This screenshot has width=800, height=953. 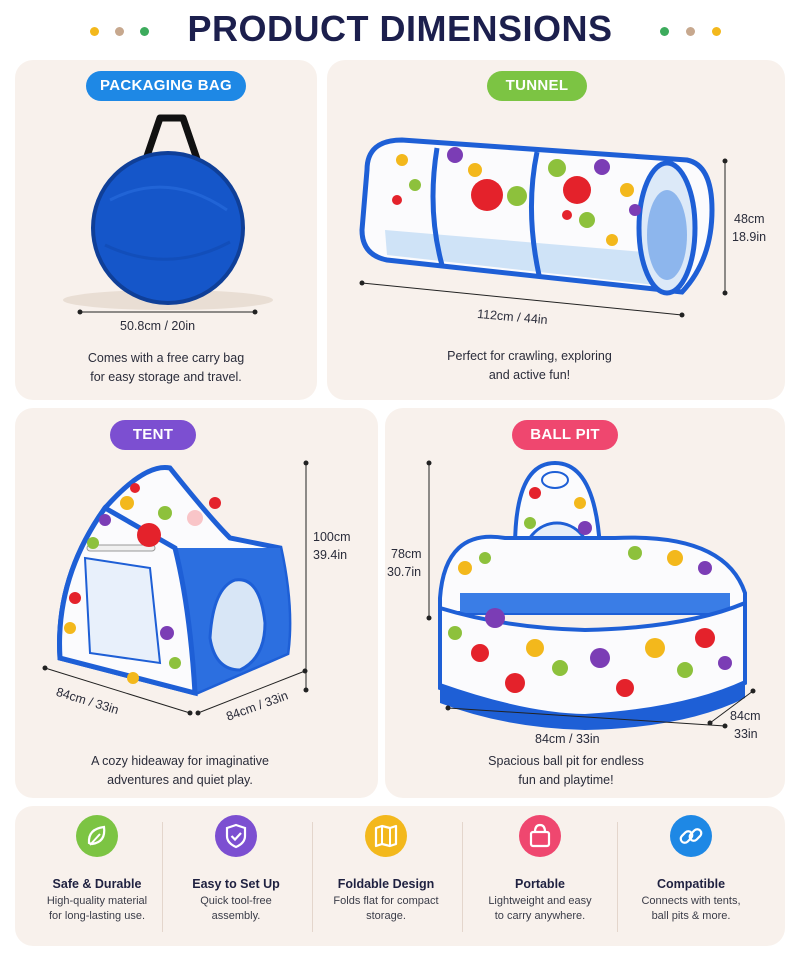 What do you see at coordinates (251, 692) in the screenshot?
I see `tent-width-arrow` at bounding box center [251, 692].